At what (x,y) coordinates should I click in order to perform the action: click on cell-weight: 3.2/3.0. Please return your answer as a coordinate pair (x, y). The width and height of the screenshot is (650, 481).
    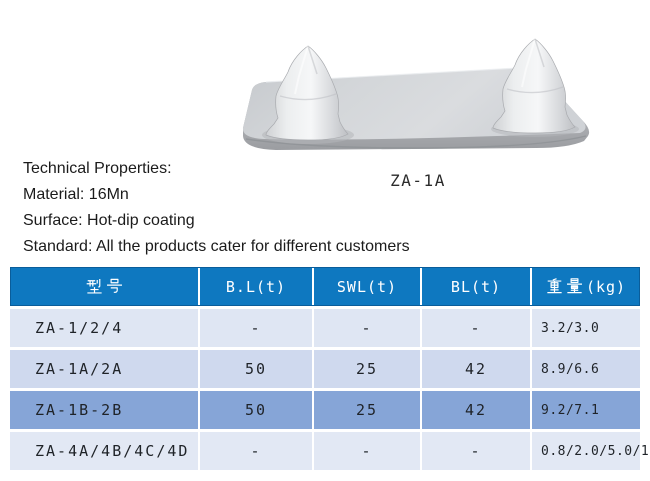
    Looking at the image, I should click on (586, 328).